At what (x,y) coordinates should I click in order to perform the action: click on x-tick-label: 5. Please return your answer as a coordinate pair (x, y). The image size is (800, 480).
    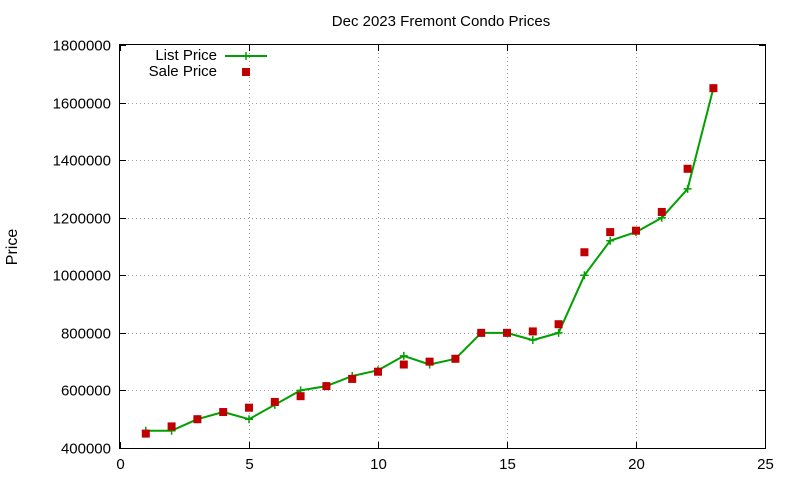
    Looking at the image, I should click on (249, 464).